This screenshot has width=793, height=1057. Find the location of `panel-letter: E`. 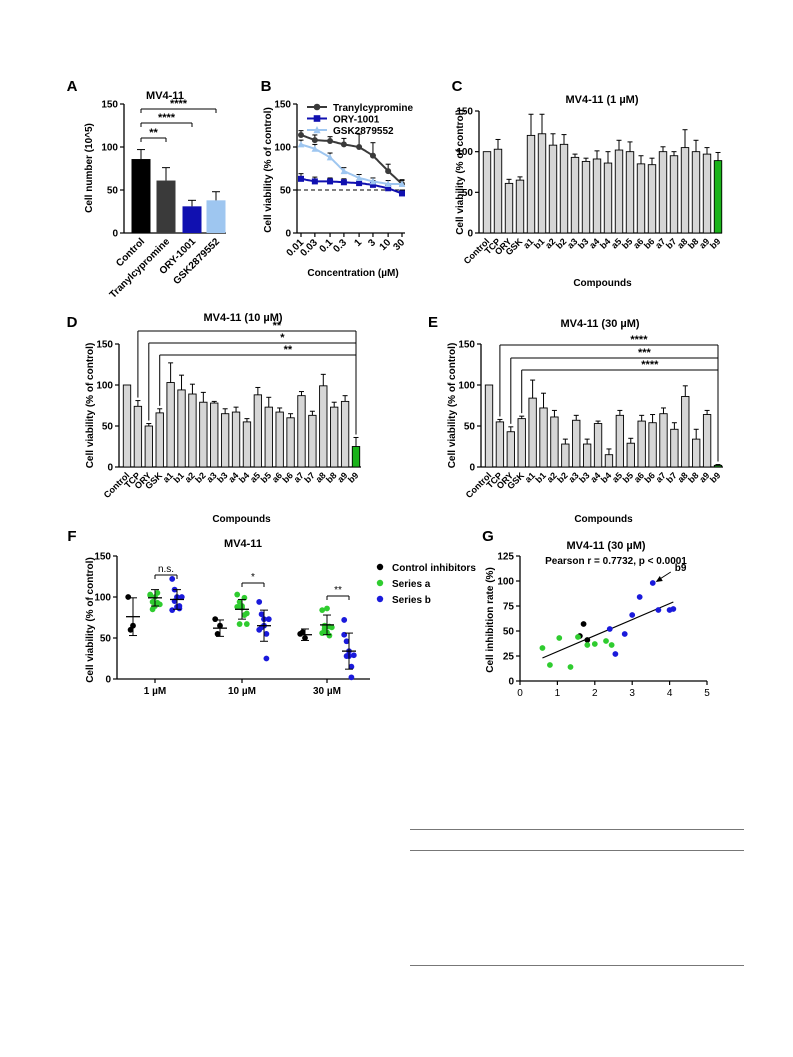

panel-letter: E is located at coordinates (433, 322).